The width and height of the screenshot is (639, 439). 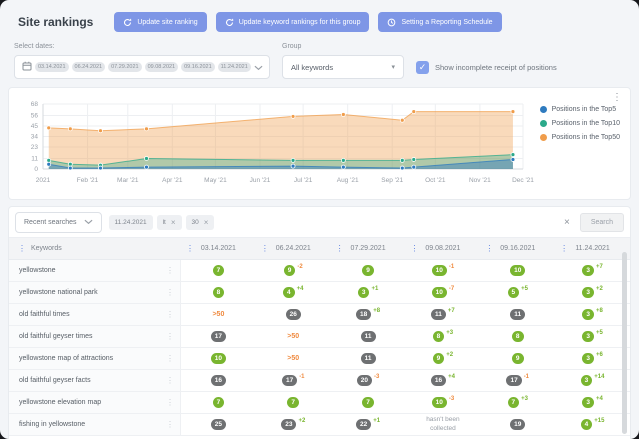 I want to click on position-change: +15, so click(x=599, y=420).